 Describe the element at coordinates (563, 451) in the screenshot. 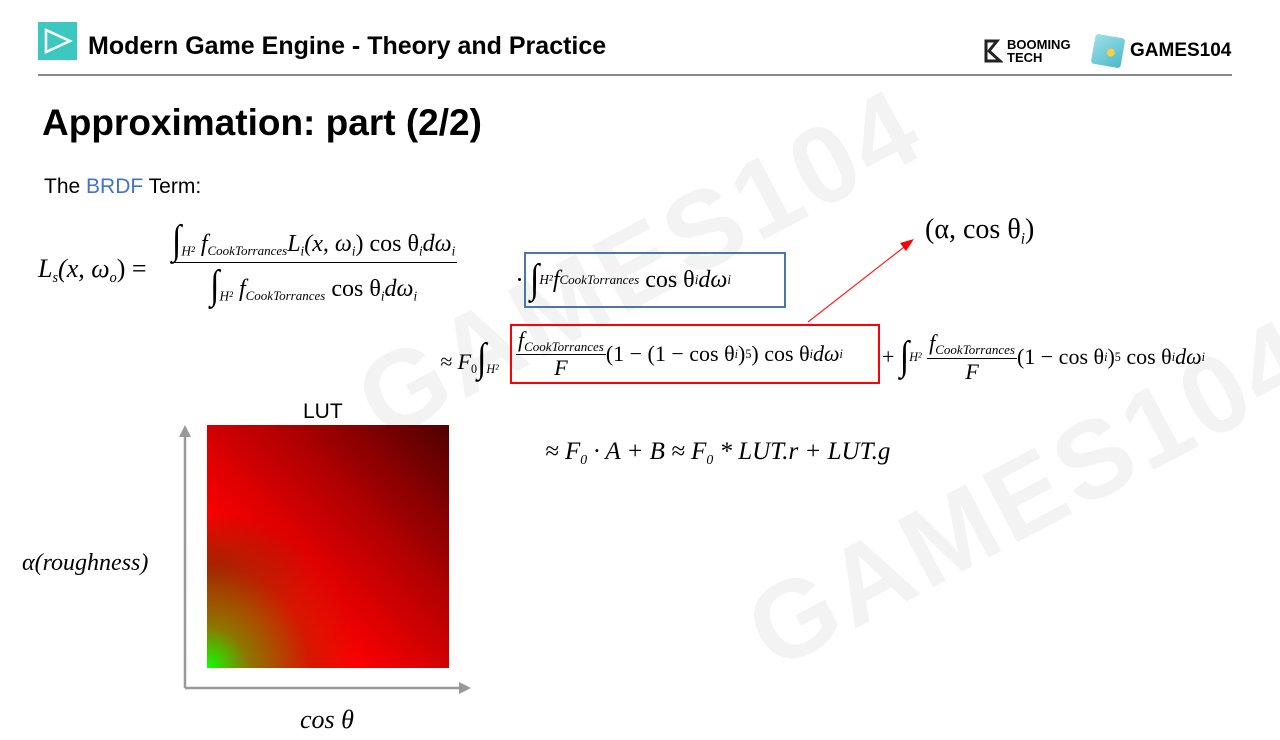

I see `result-part-1: ≈ F` at that location.